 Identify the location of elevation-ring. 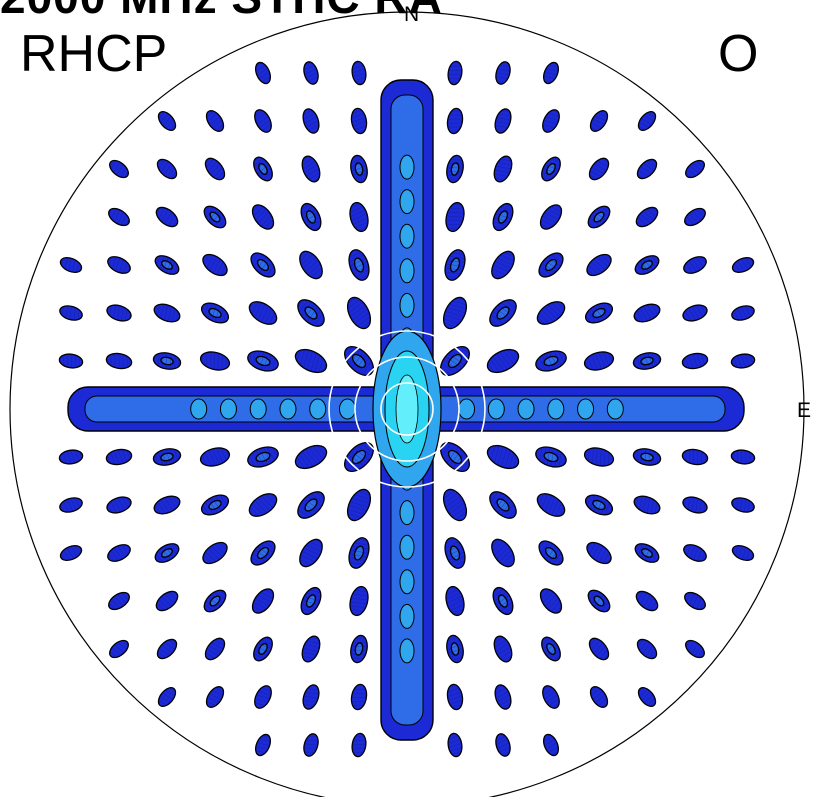
(407, 409).